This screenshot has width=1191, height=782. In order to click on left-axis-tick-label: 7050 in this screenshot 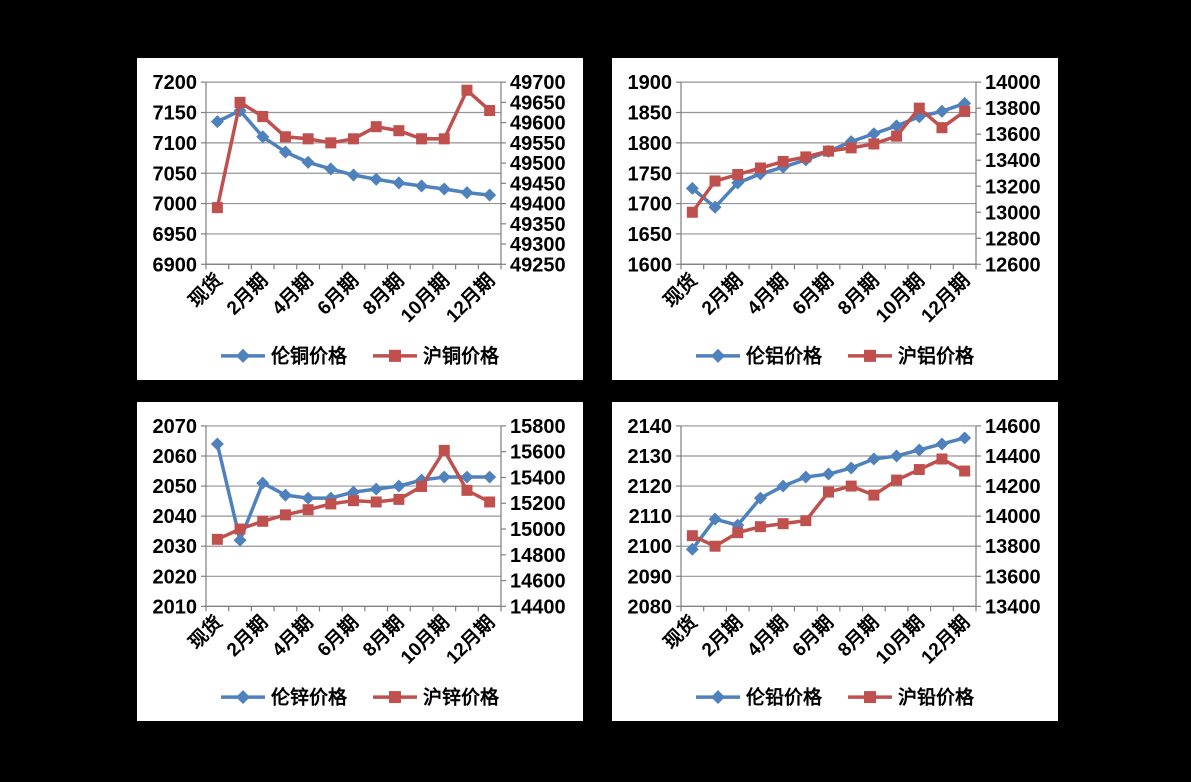, I will do `click(175, 174)`.